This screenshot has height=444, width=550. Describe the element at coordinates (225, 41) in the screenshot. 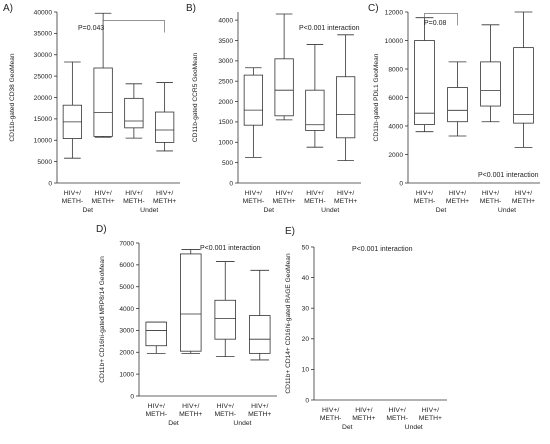

I see `y-tick-label: 3500` at that location.